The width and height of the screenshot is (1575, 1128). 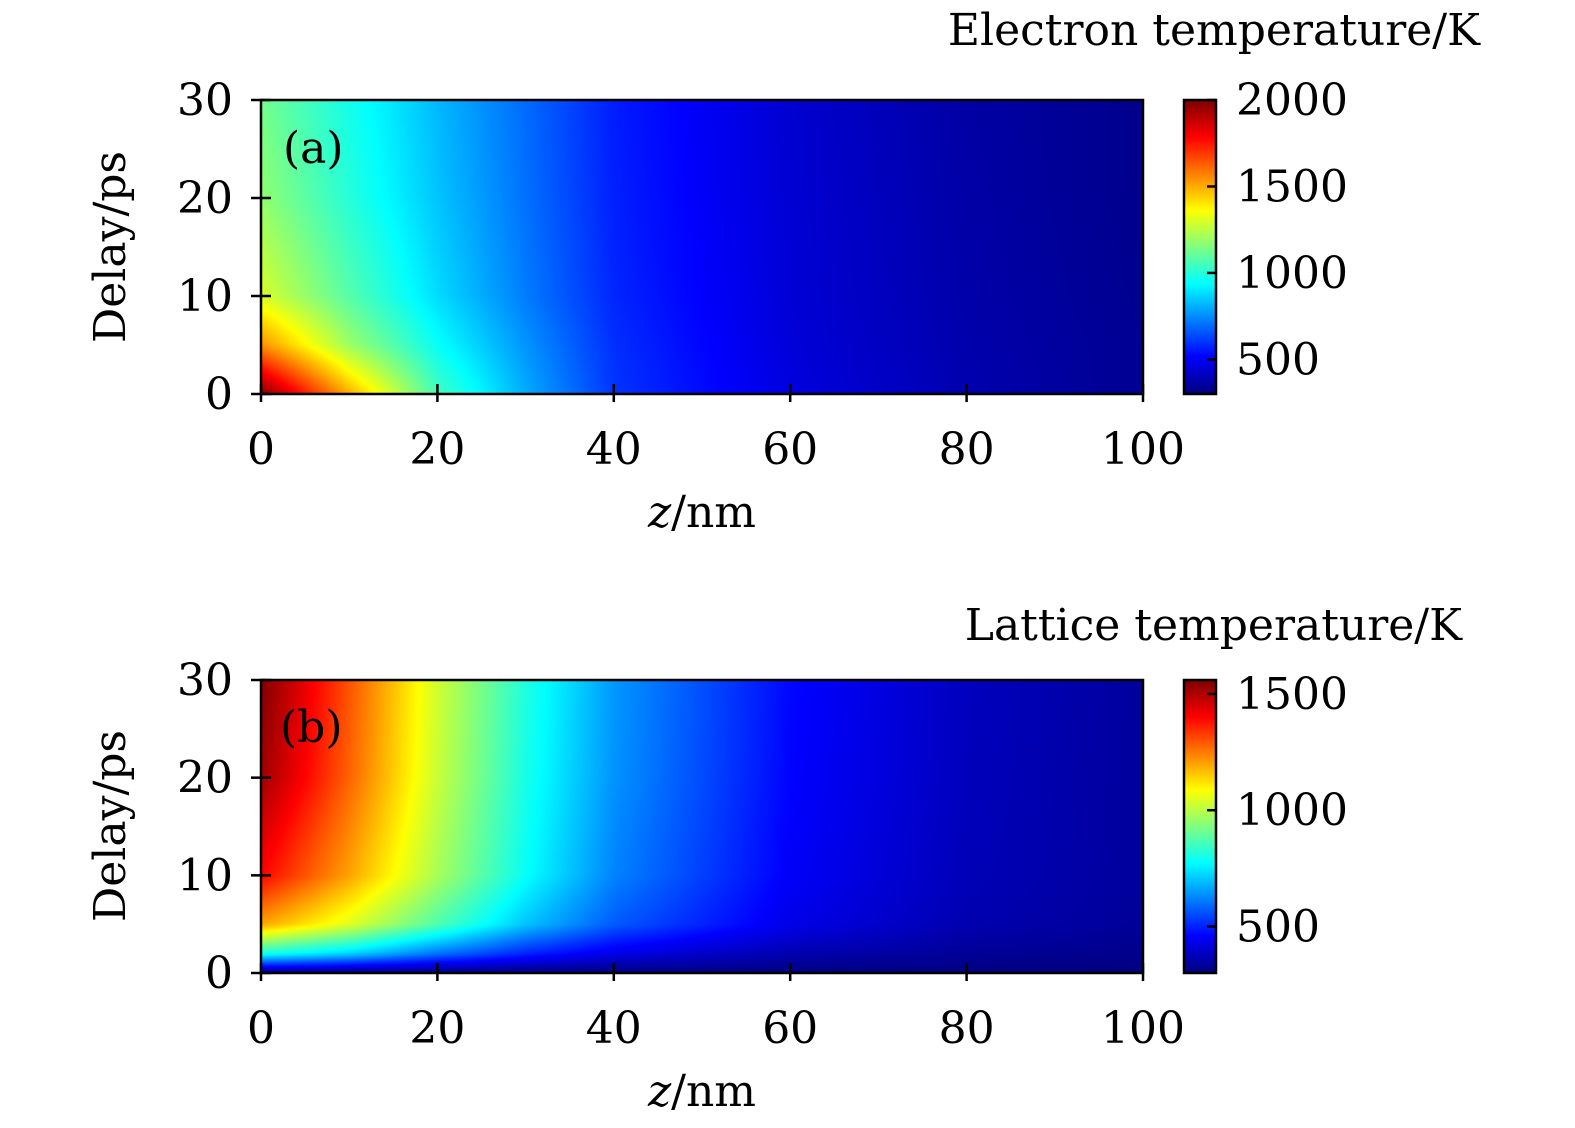 I want to click on colorbar-a, so click(x=1200, y=247).